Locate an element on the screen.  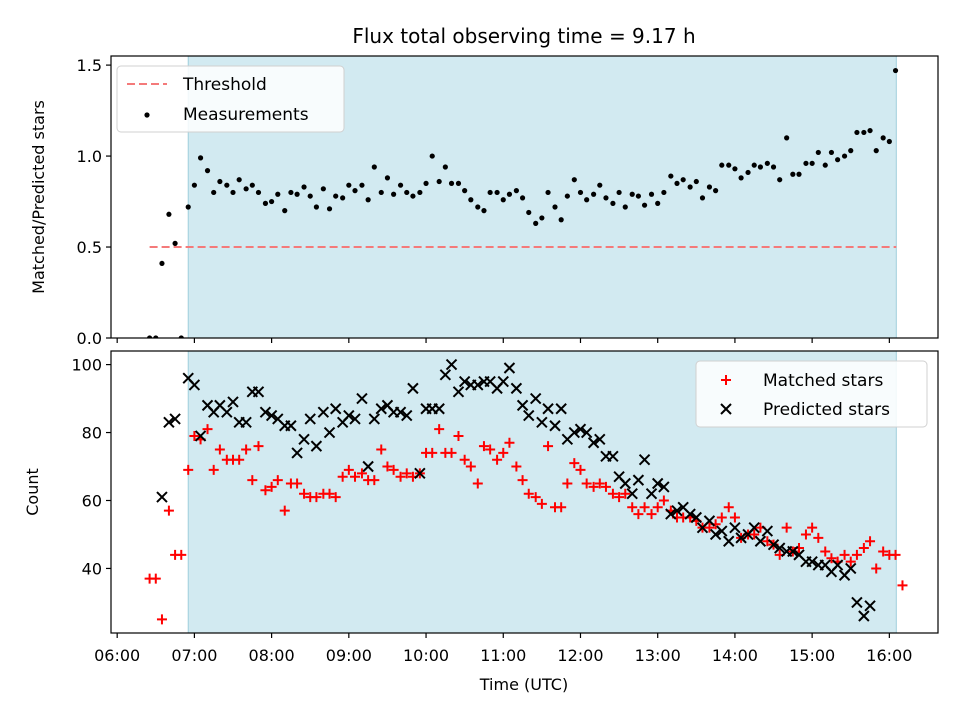
bottom-y-tick-label: 60 is located at coordinates (92, 500).